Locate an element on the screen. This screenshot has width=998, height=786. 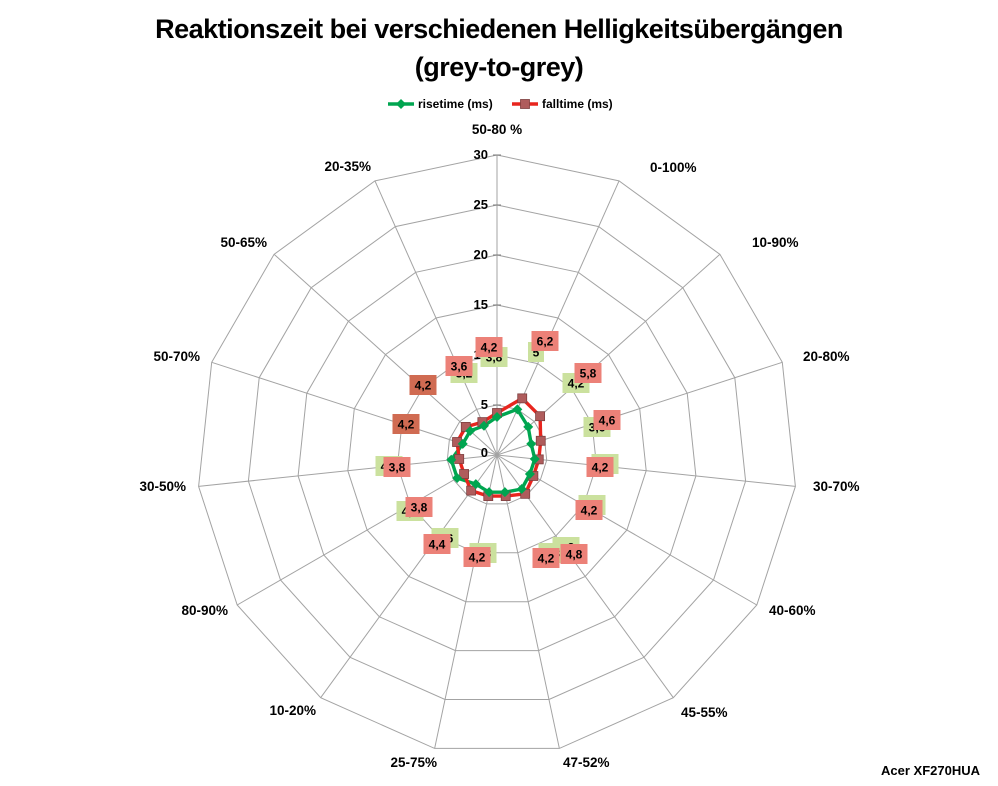
radial-tick-label: 15 is located at coordinates (481, 304).